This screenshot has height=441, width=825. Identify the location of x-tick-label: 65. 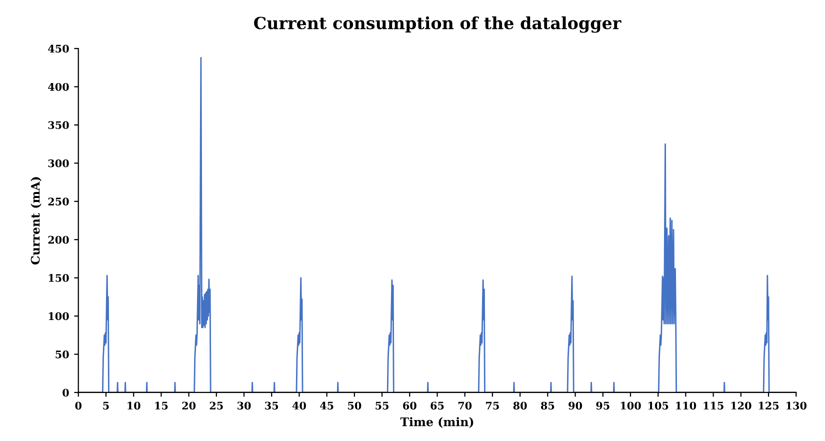
(437, 406).